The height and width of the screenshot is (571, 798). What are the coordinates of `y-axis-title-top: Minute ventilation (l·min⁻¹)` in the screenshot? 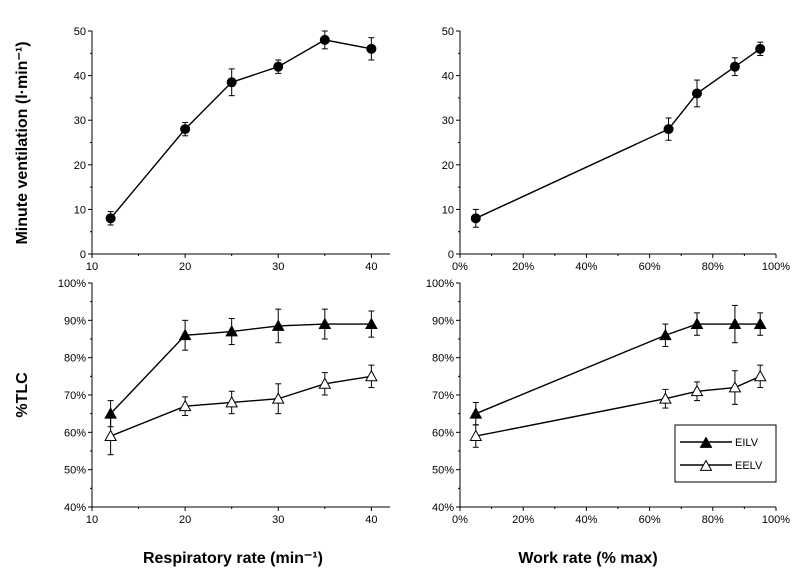 It's located at (22, 142).